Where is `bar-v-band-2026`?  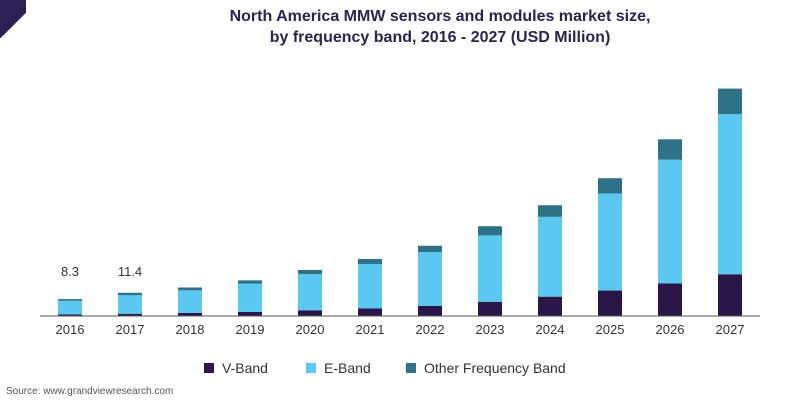
bar-v-band-2026 is located at coordinates (670, 299).